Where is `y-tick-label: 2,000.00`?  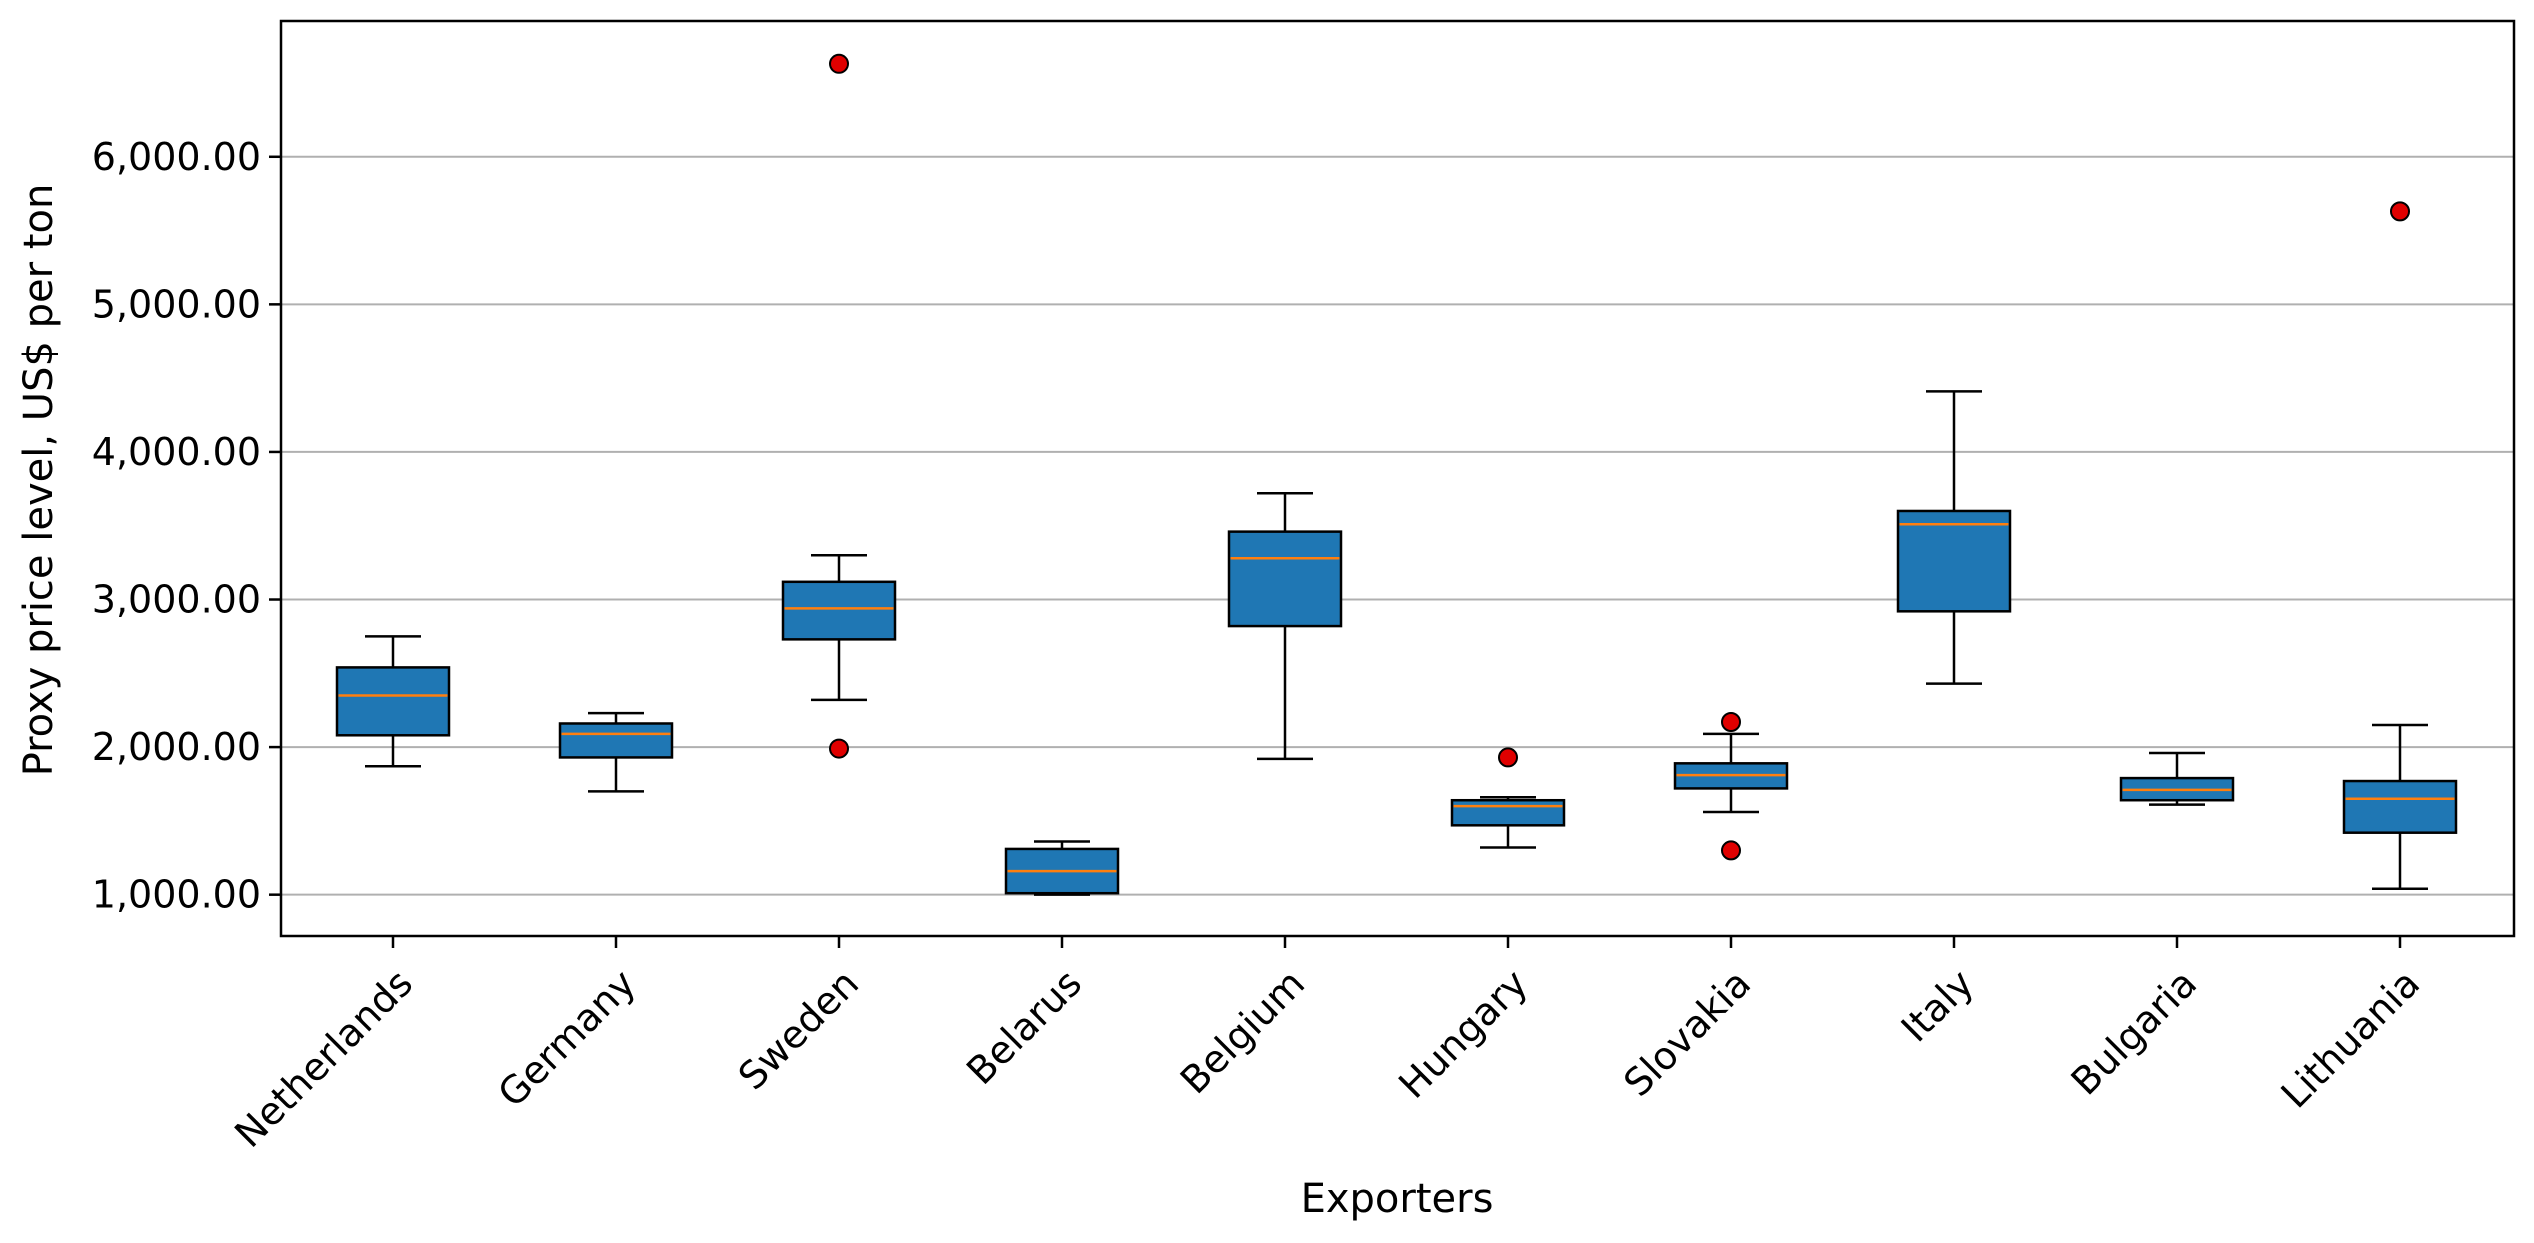 y-tick-label: 2,000.00 is located at coordinates (176, 747).